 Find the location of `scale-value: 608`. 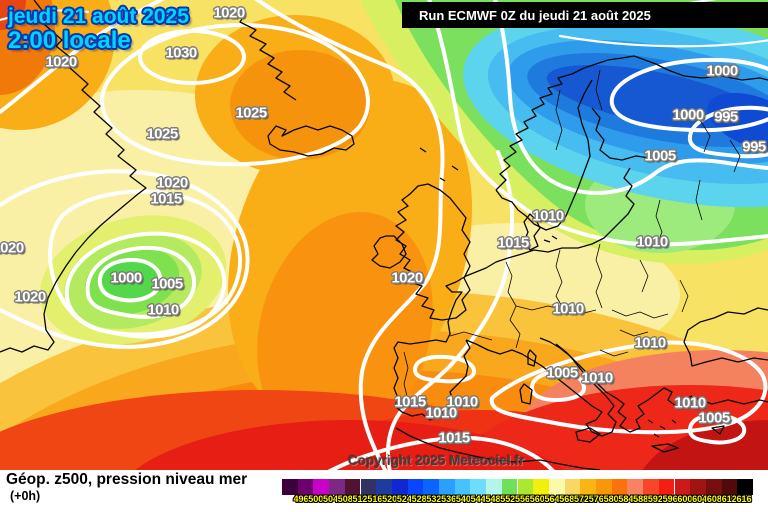

scale-value: 608 is located at coordinates (714, 499).